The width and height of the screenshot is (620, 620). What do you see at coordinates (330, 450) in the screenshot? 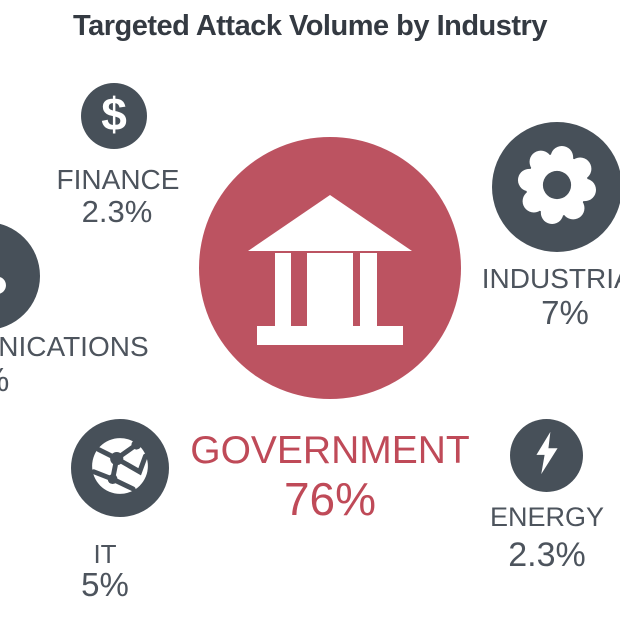
I see `government-label: GOVERNMENT` at bounding box center [330, 450].